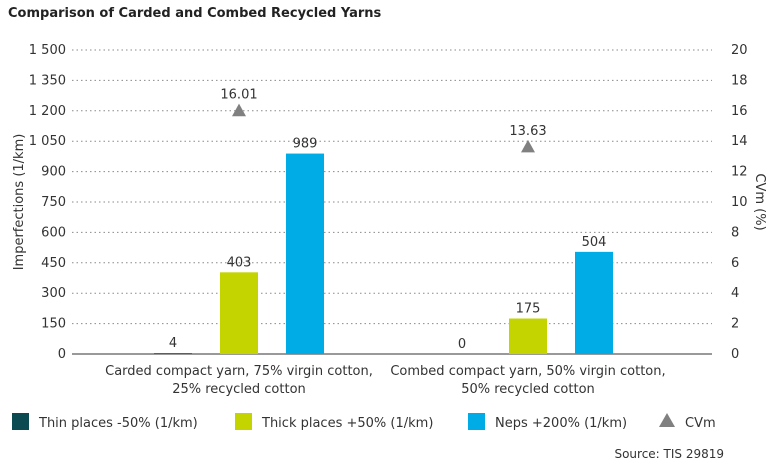 The height and width of the screenshot is (465, 768). I want to click on y-tick-label: 450, so click(53, 263).